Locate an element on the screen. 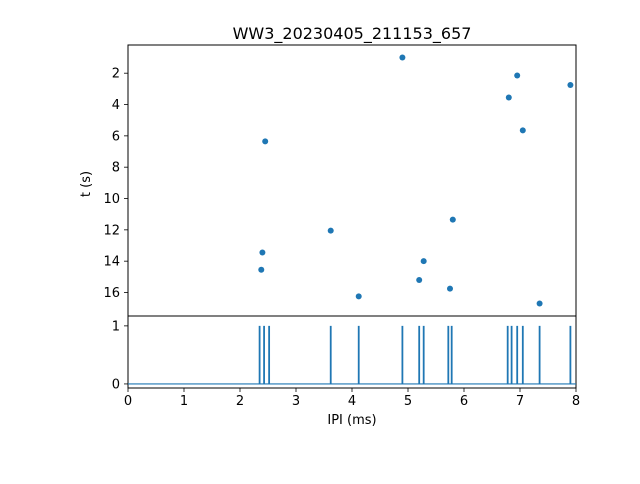 This screenshot has height=484, width=640. y-tick-label: 2 is located at coordinates (116, 74).